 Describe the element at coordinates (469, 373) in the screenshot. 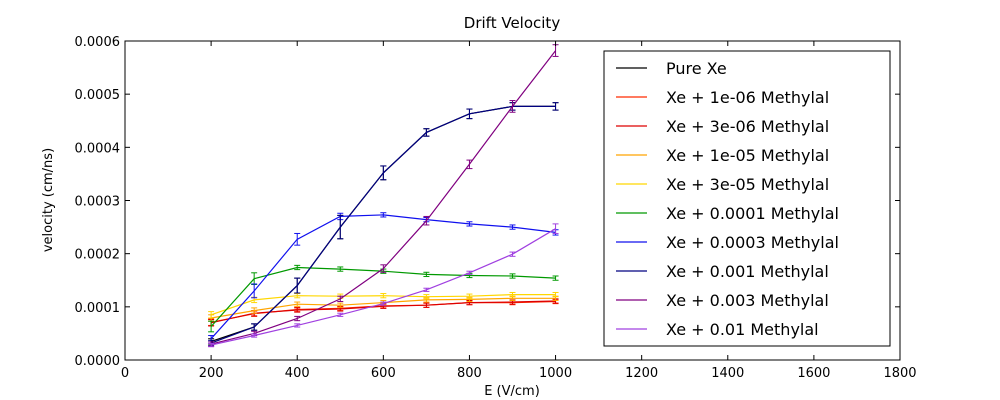

I see `x-tick-label: 800` at that location.